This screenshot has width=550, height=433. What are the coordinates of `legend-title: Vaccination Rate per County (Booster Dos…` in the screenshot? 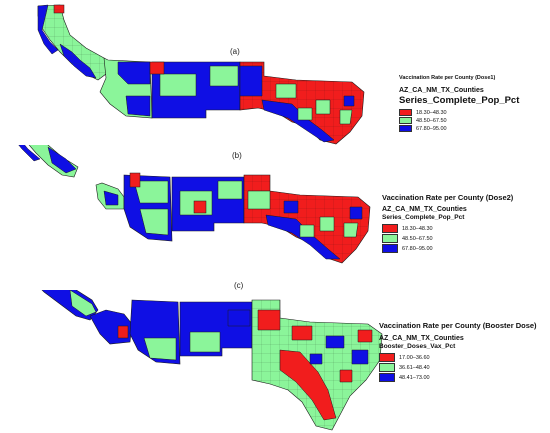 It's located at (458, 325).